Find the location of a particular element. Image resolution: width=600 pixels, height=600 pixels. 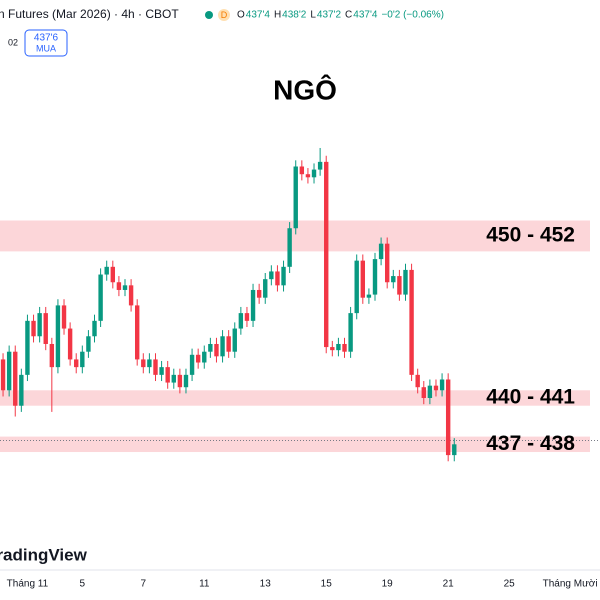

x-tick-label: 5 is located at coordinates (83, 584).